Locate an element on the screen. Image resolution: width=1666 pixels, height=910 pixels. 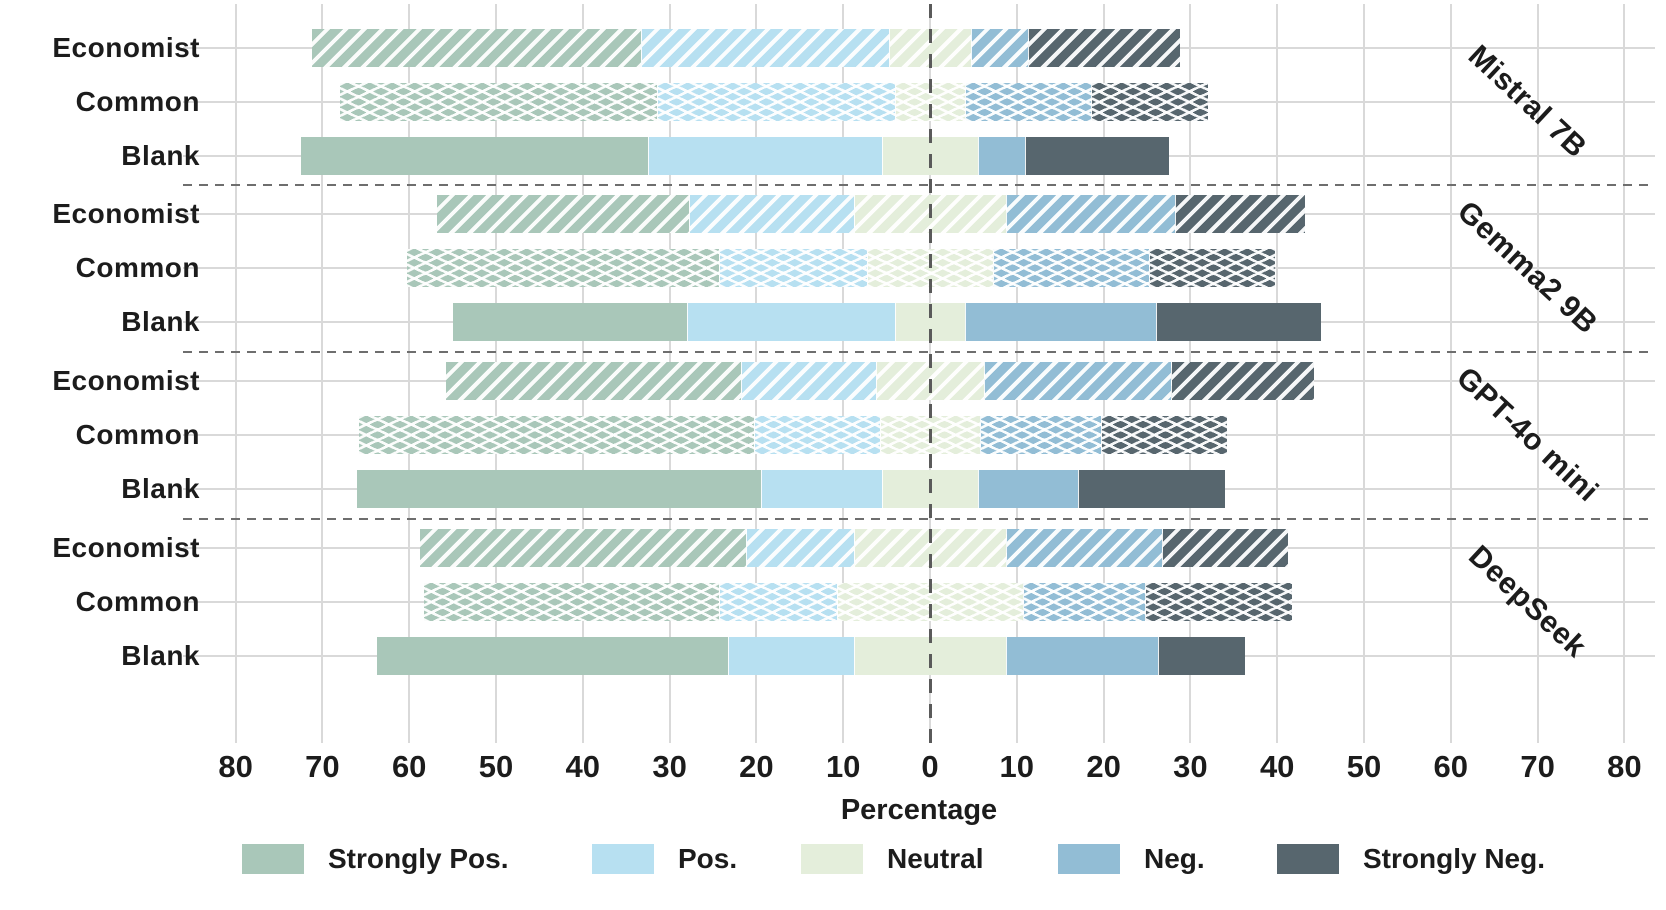
bar-deepseek-blank is located at coordinates (810, 656).